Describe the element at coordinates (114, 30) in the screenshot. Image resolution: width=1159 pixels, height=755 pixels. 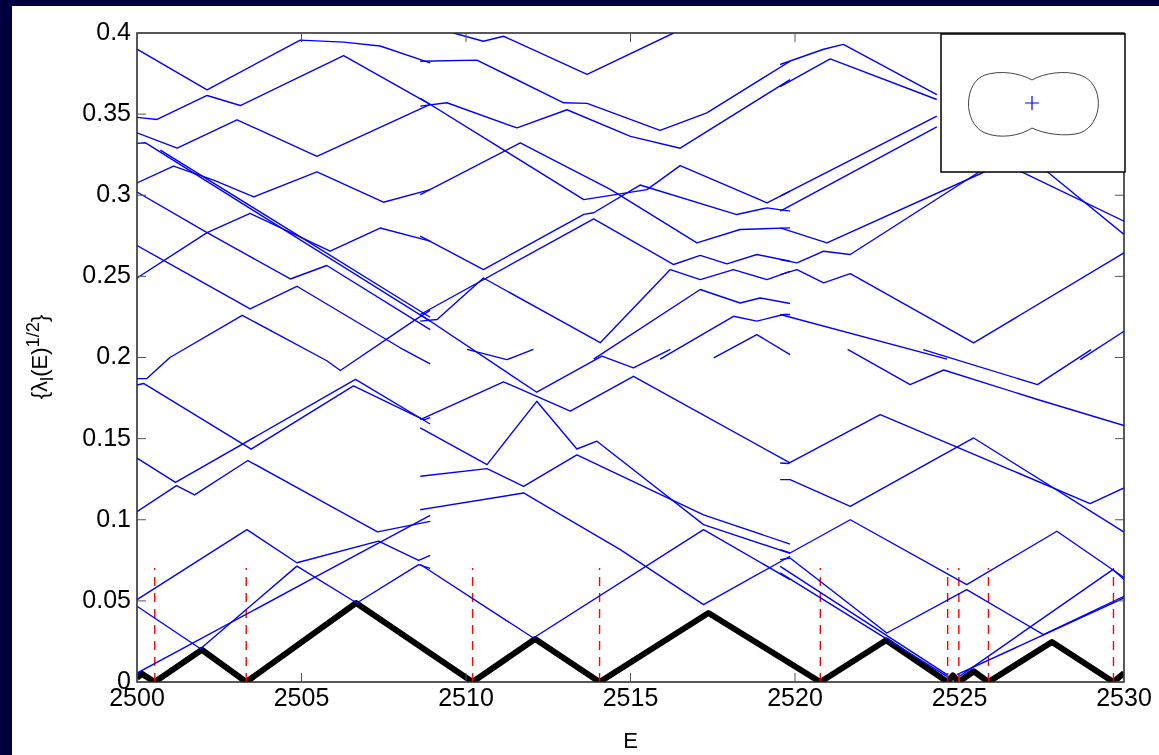
I see `y-tick-label: 0.4` at that location.